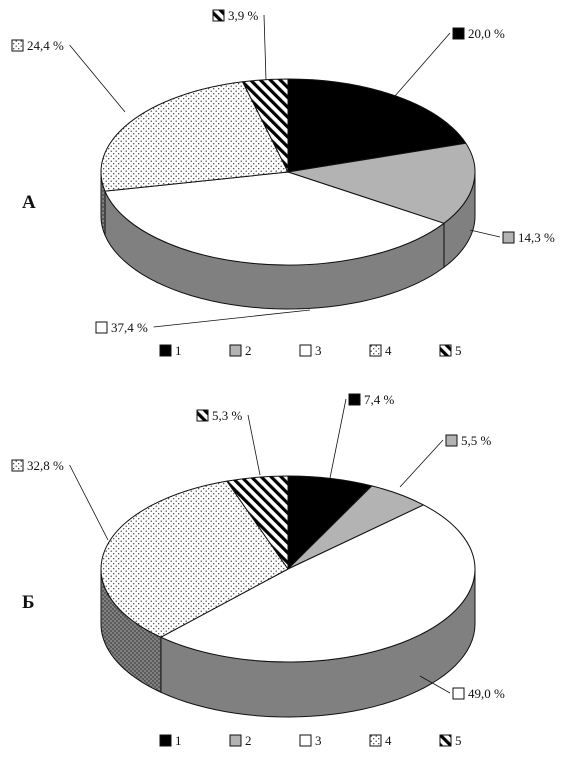  Describe the element at coordinates (243, 15) in the screenshot. I see `data-label-text: 3,9 %` at that location.